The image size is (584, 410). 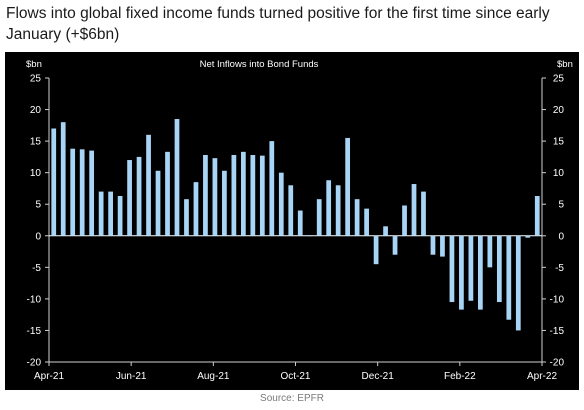 What do you see at coordinates (36, 110) in the screenshot?
I see `y-tick-label-left: 20` at bounding box center [36, 110].